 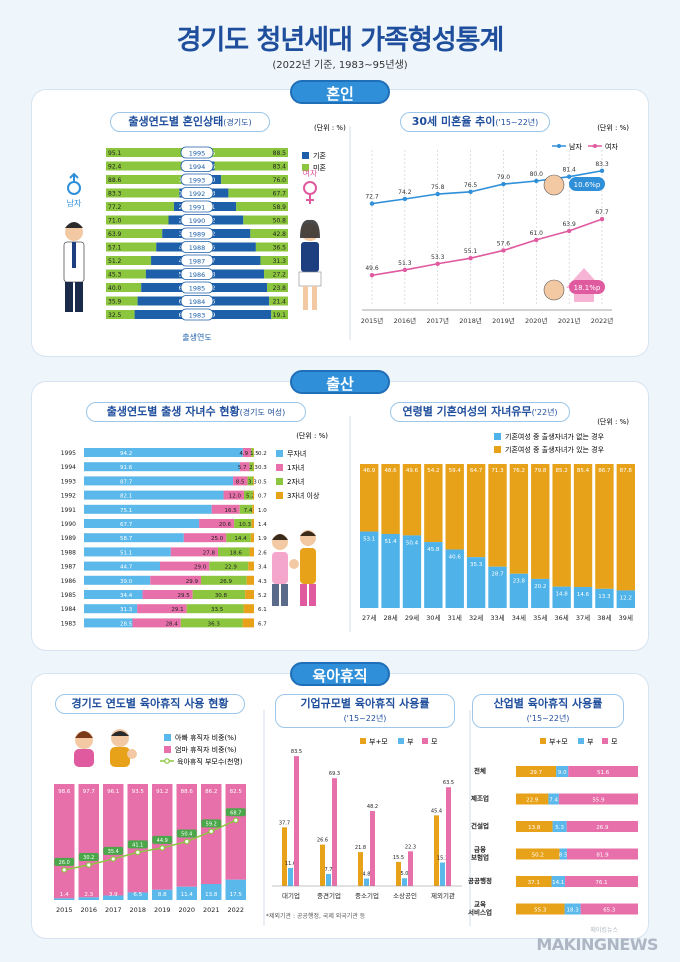 What do you see at coordinates (236, 553) in the screenshot?
I see `seg-label: 18.6` at bounding box center [236, 553].